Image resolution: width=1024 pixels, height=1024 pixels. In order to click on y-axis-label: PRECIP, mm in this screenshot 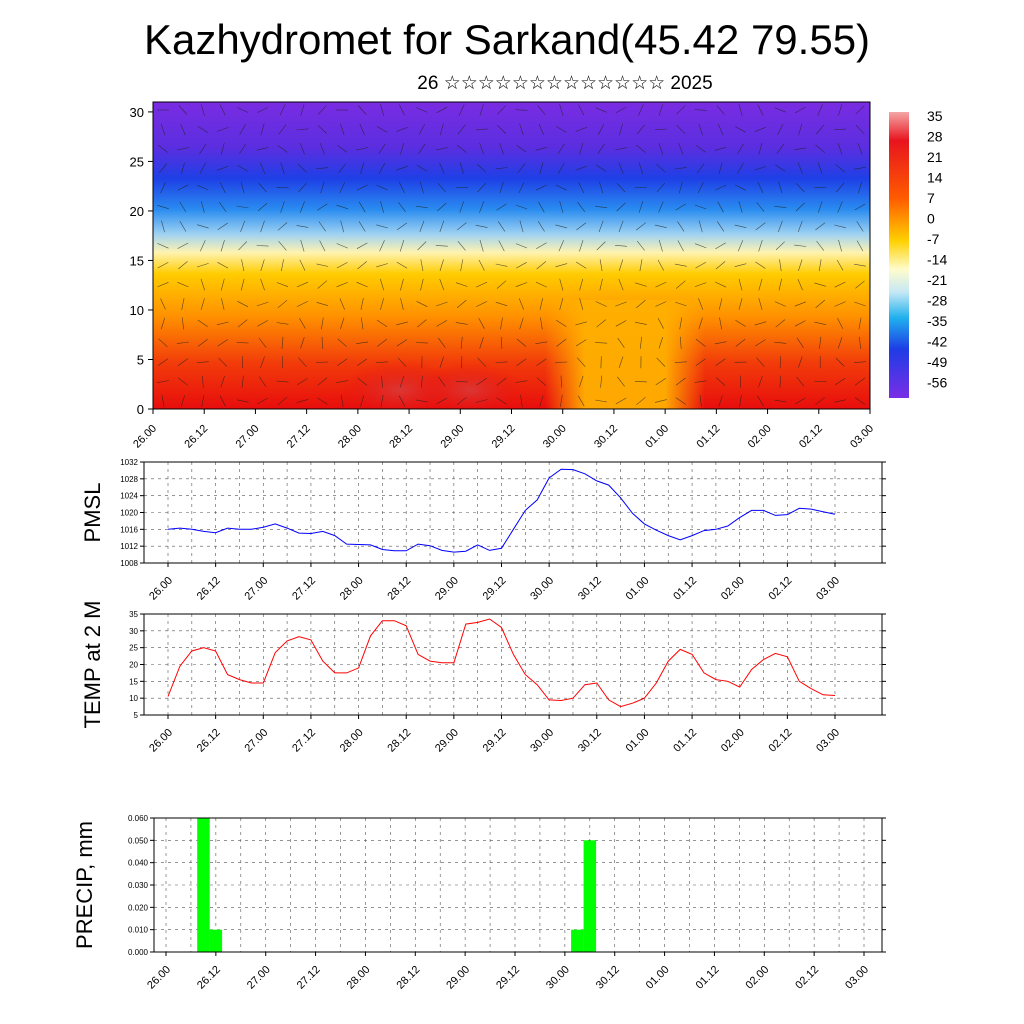, I will do `click(84, 885)`.